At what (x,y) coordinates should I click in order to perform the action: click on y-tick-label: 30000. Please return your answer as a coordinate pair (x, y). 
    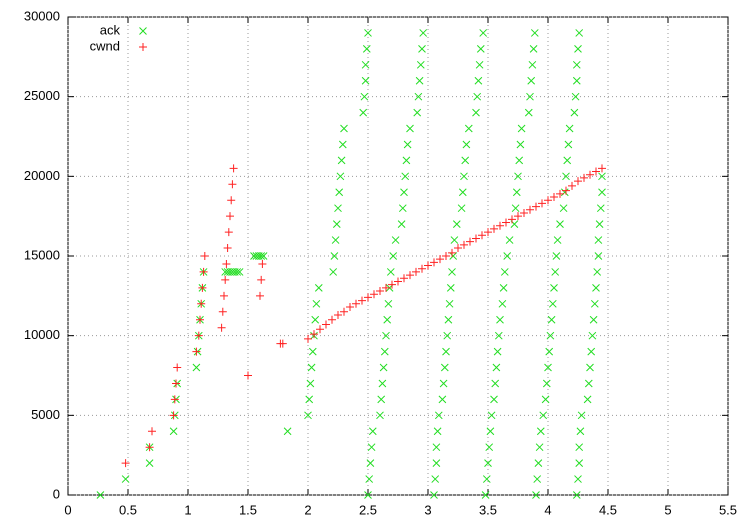
    Looking at the image, I should click on (42, 15).